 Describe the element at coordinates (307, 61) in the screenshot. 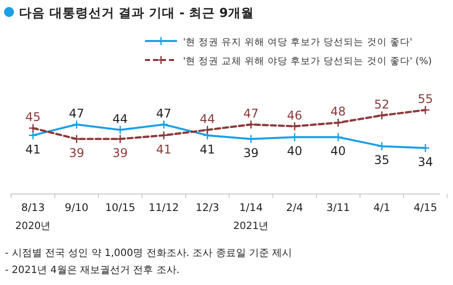

I see `legend-label: '현 정권 교체 위해 야당 후보가 당선되는 것이 좋다' (%)` at that location.